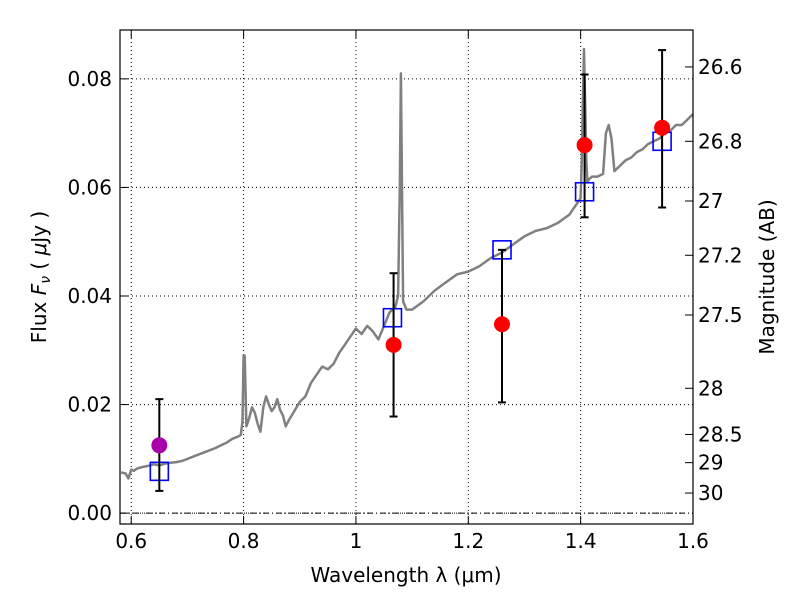 This screenshot has width=800, height=600. Describe the element at coordinates (89, 405) in the screenshot. I see `y-tick-label: 0.02` at that location.